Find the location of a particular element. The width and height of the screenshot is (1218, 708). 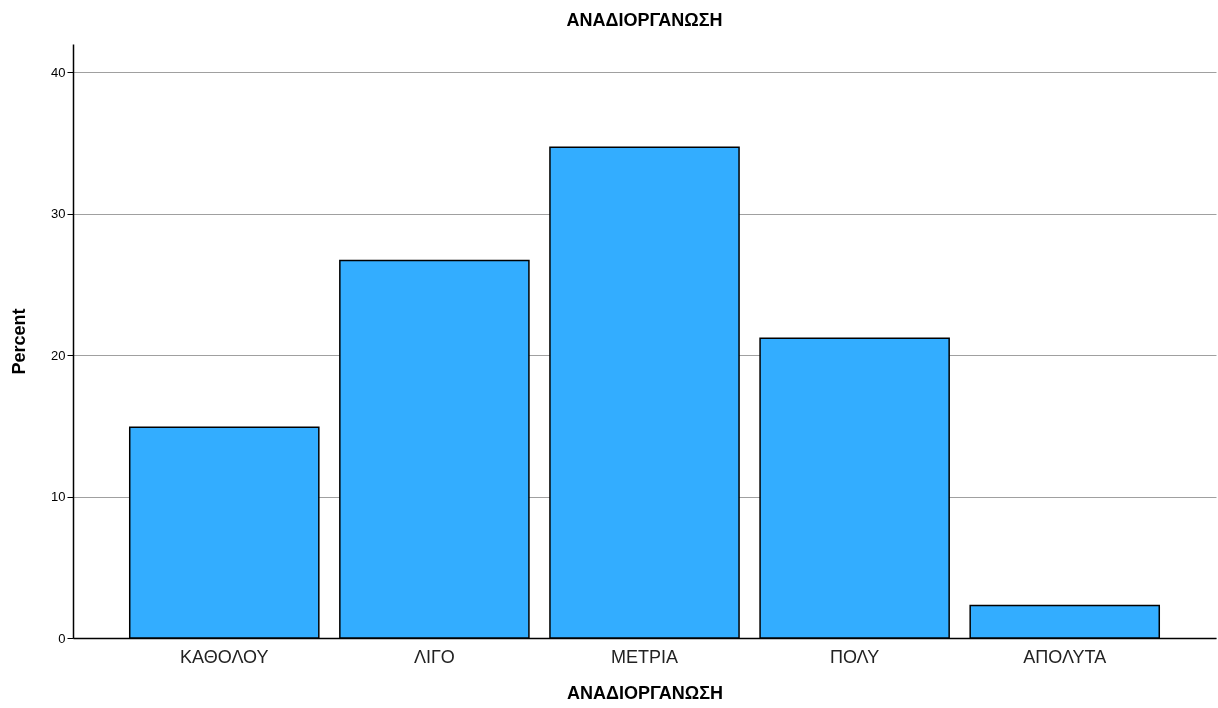

x-tick-label: ΜΕΤΡΙΑ is located at coordinates (644, 656).